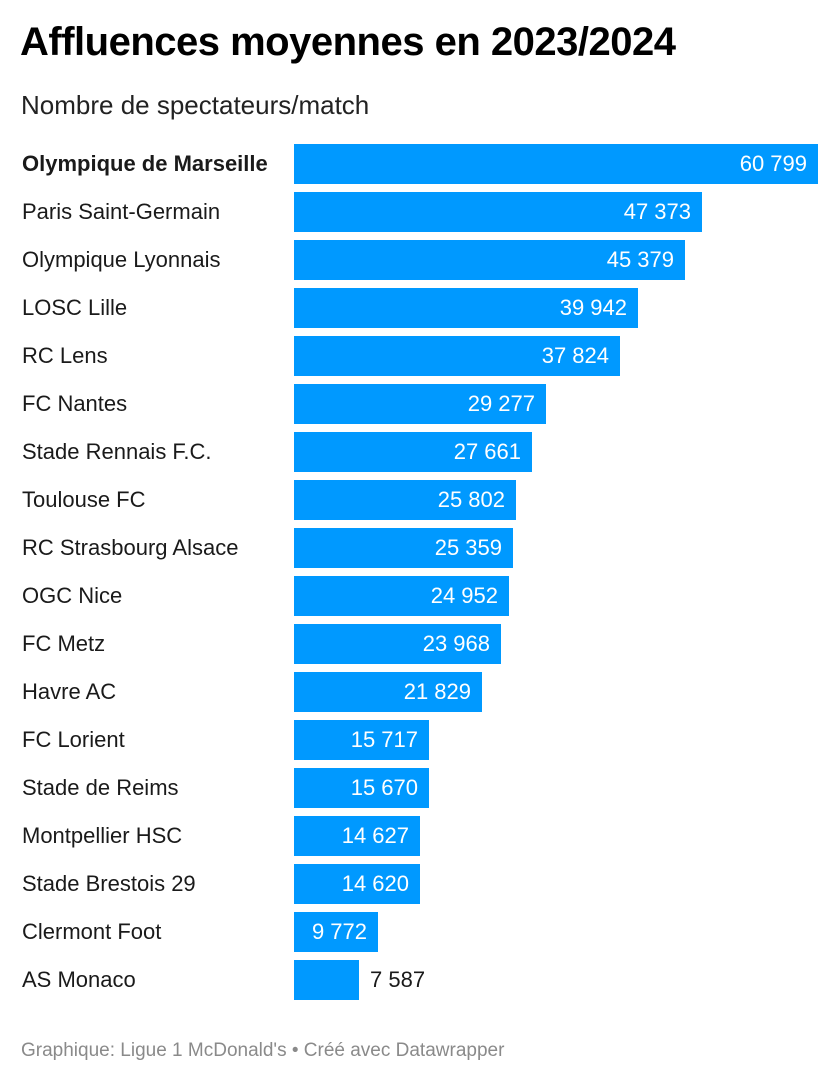 Image resolution: width=840 pixels, height=1086 pixels. What do you see at coordinates (117, 451) in the screenshot?
I see `category-label: Stade Rennais F.C.` at bounding box center [117, 451].